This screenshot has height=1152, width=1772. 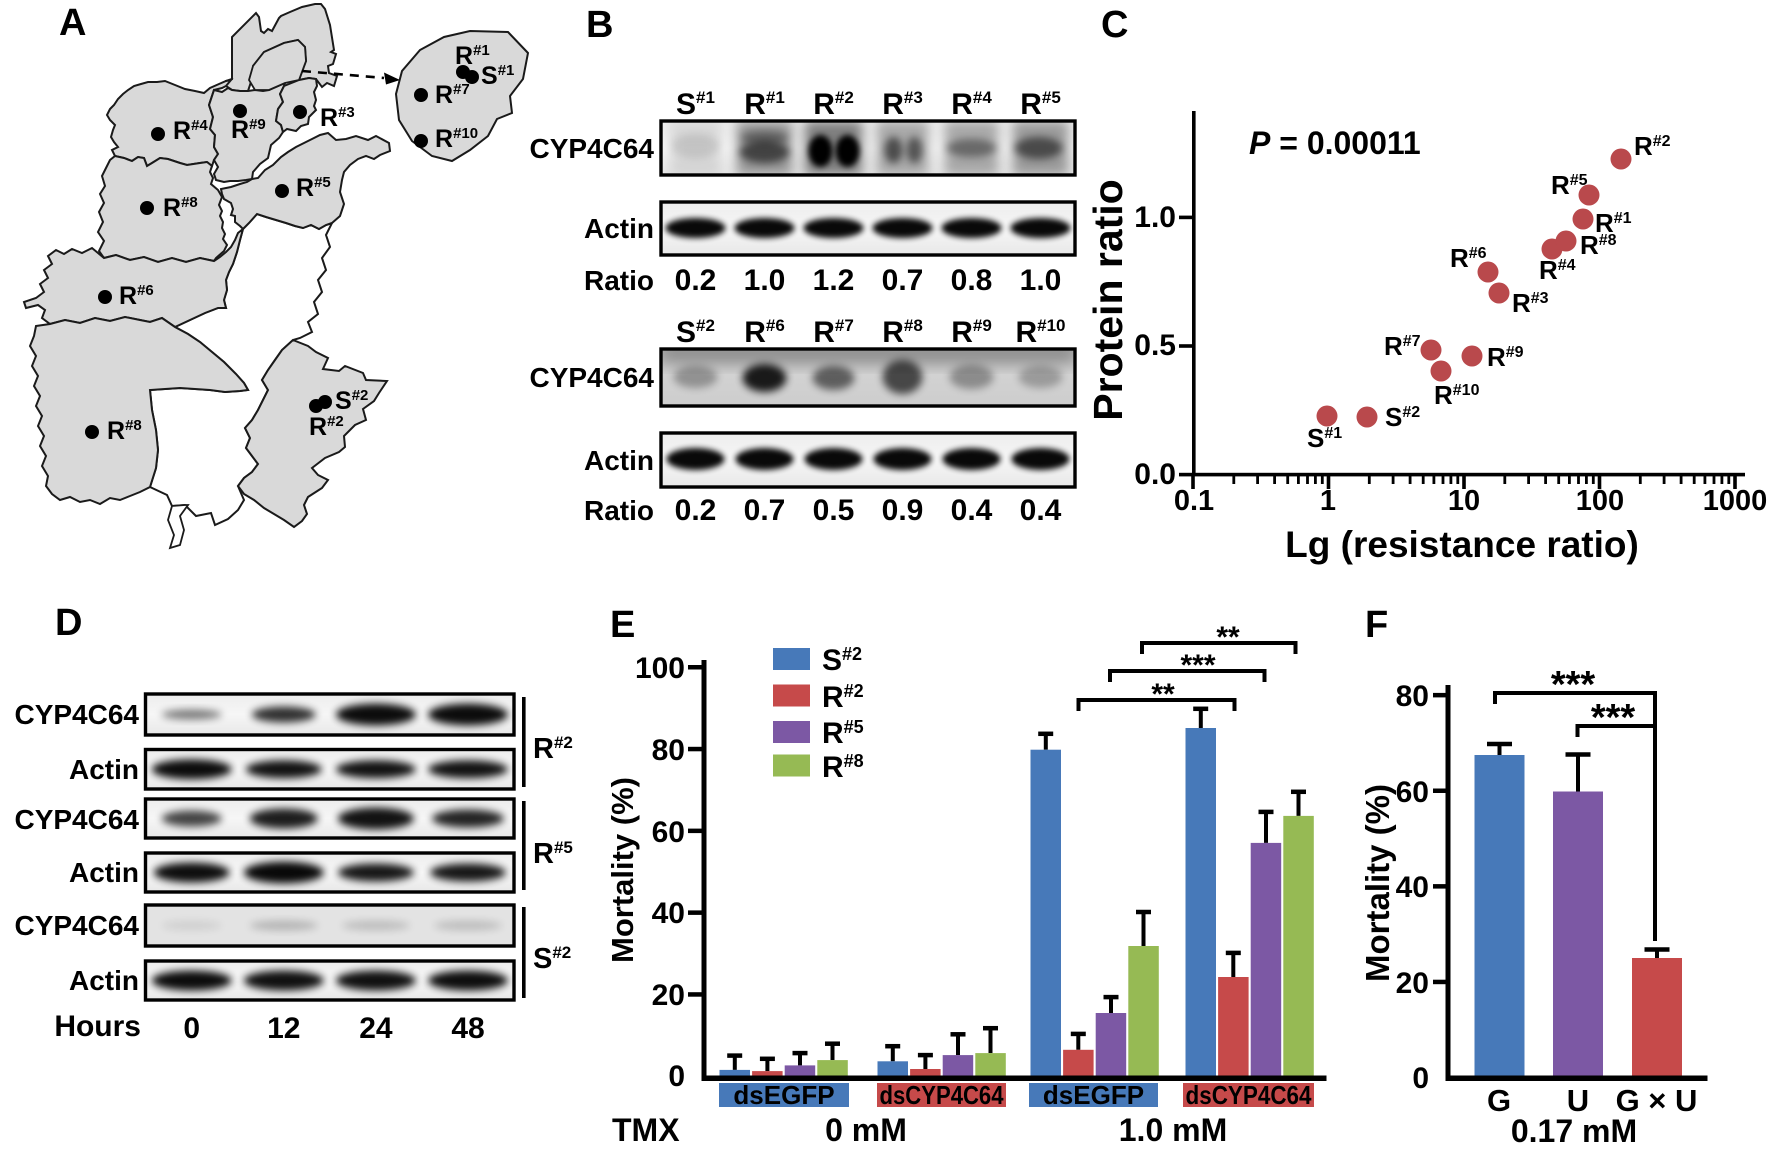 I want to click on svg-text: R#6, so click(x=136, y=296).